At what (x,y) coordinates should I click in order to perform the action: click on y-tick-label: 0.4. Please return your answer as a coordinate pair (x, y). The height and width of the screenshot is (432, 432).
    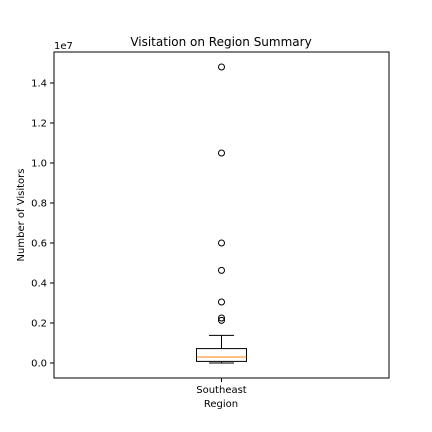
    Looking at the image, I should click on (39, 284).